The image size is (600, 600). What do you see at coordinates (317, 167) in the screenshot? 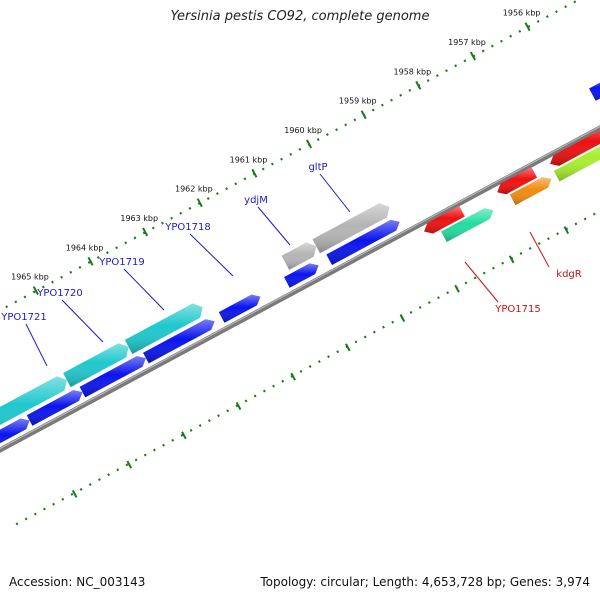
I see `gene-label-gltp: gltP` at bounding box center [317, 167].